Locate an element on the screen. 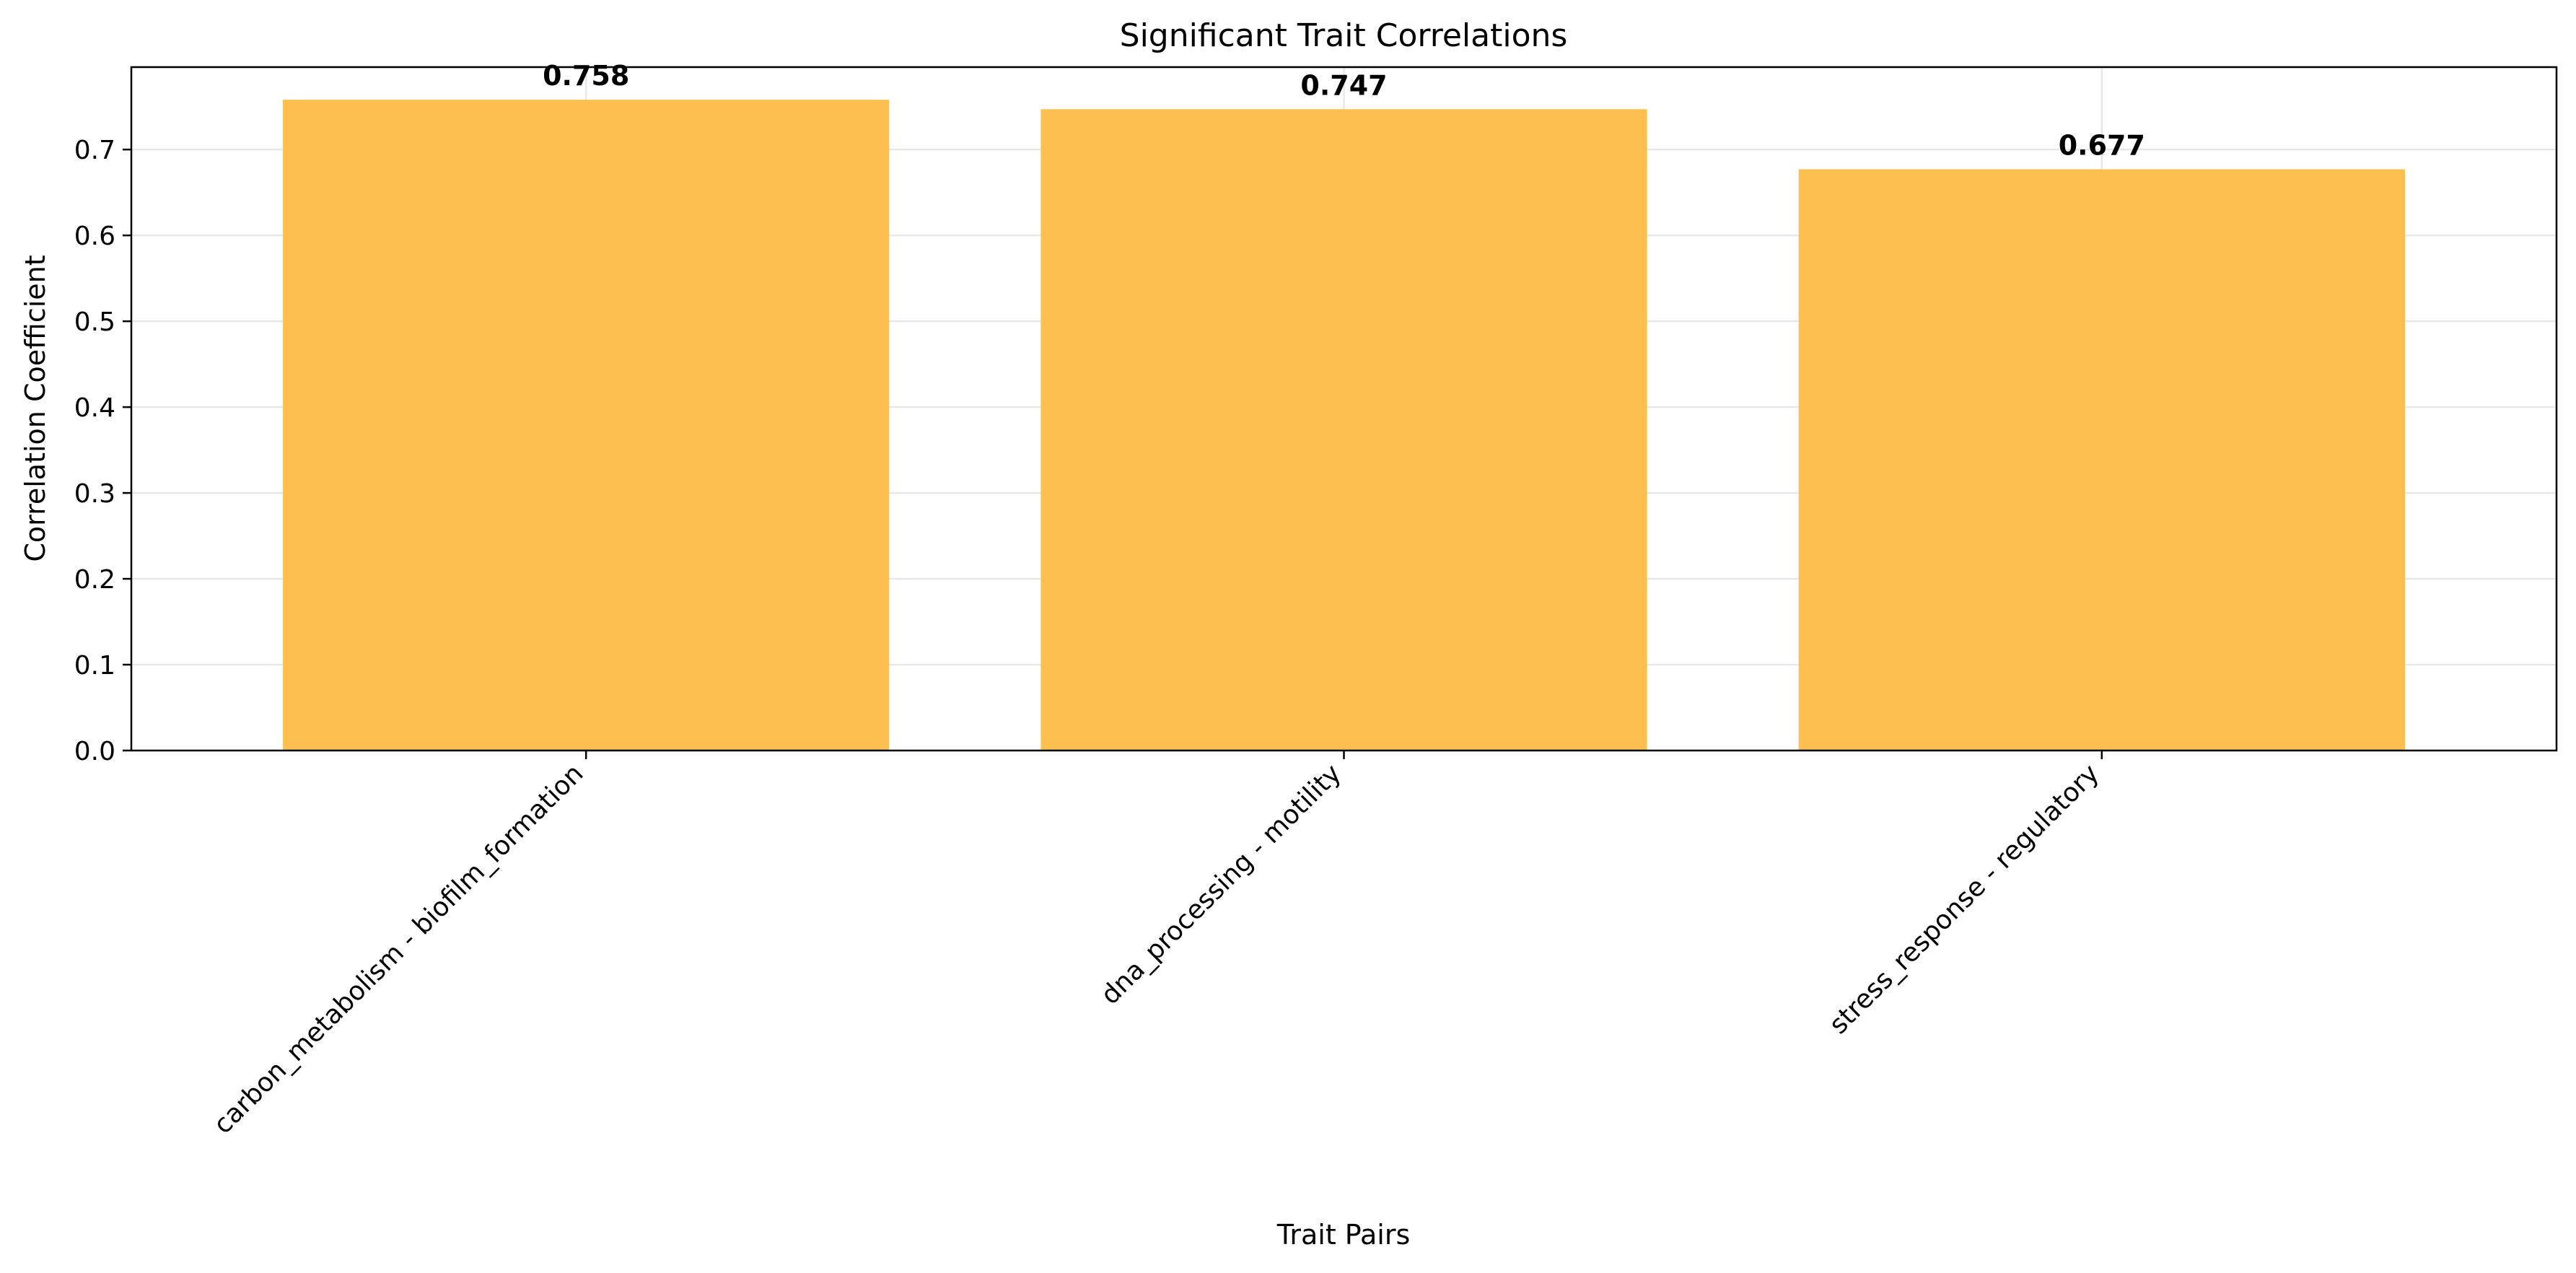 This screenshot has width=2576, height=1273. bar-value-labels: 0.758 0.747 0.677 is located at coordinates (1344, 110).